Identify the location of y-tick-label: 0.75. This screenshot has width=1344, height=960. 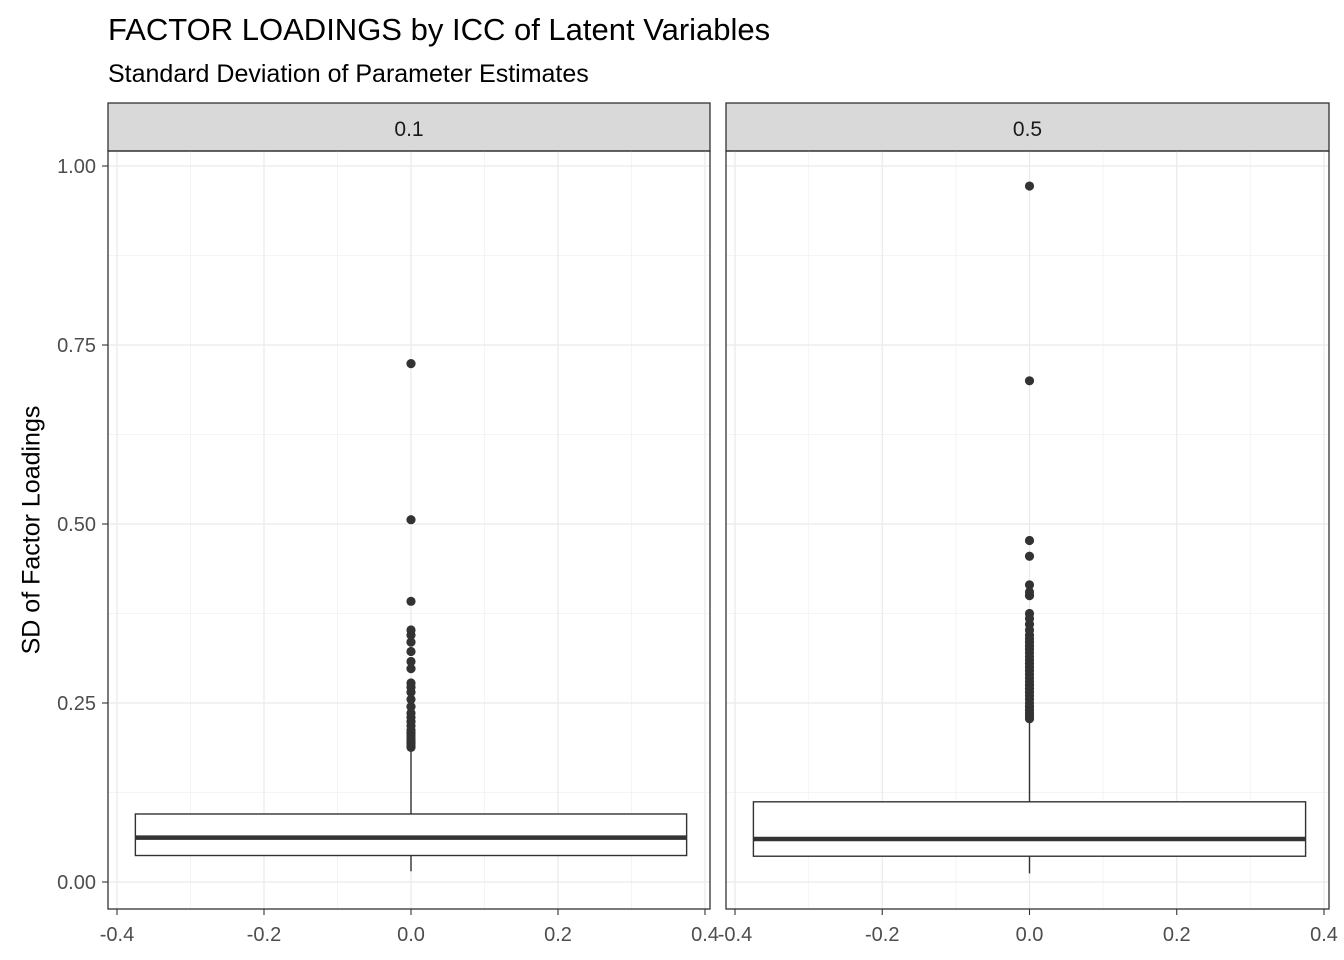
(76, 346).